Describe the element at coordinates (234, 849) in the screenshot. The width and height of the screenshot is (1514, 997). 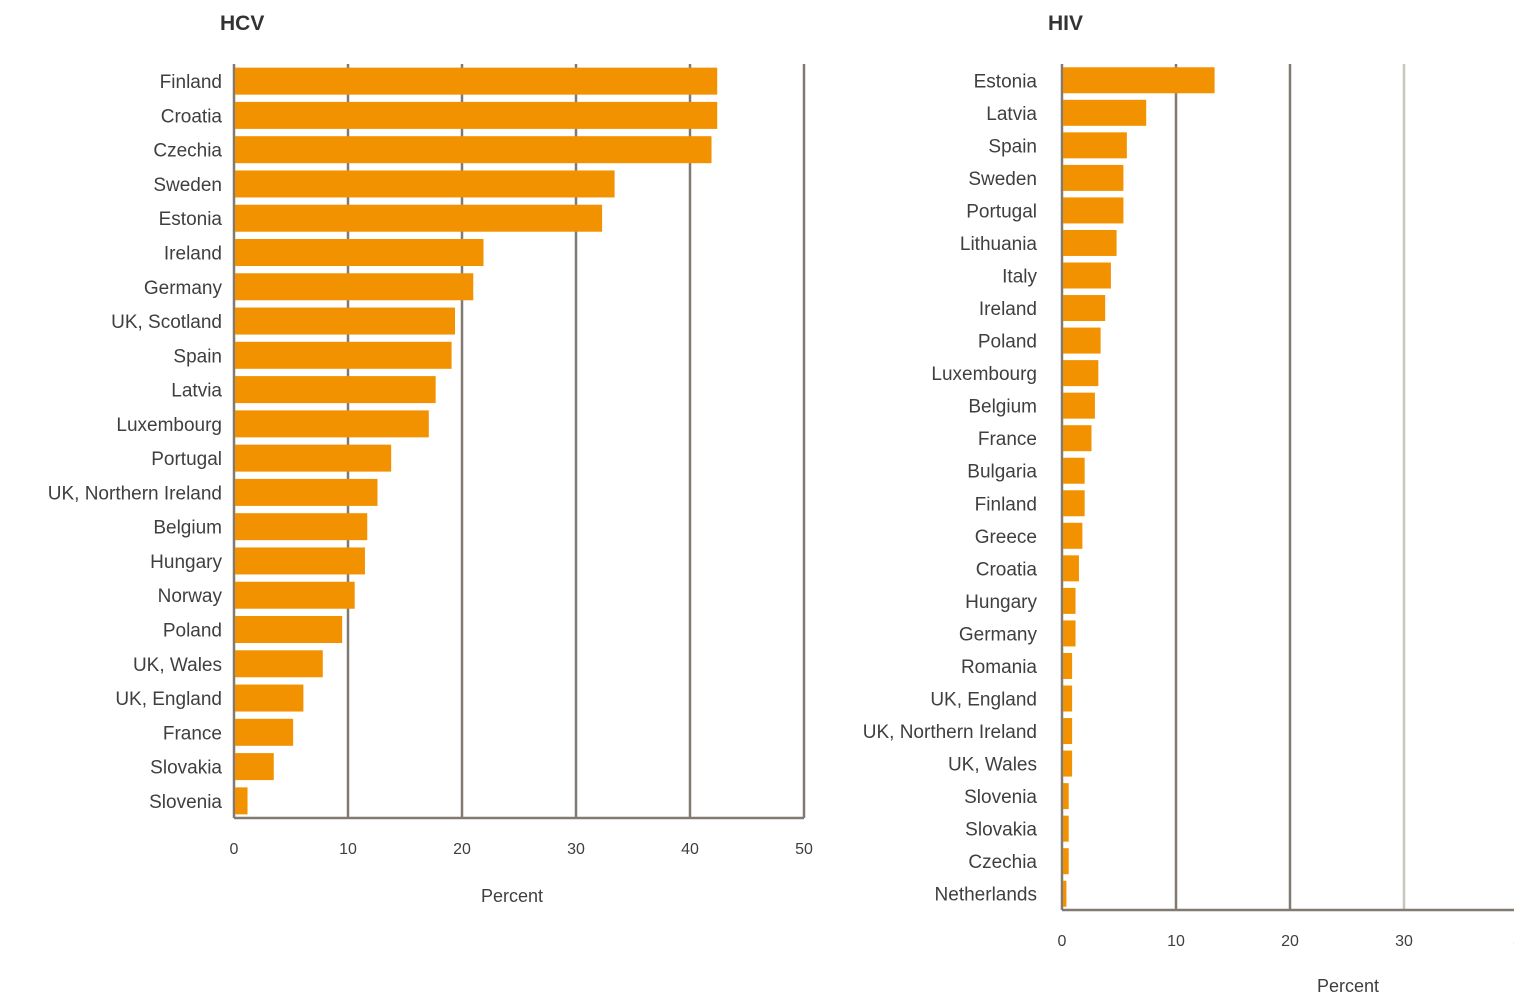
I see `hcv-x-tick-label: 0` at that location.